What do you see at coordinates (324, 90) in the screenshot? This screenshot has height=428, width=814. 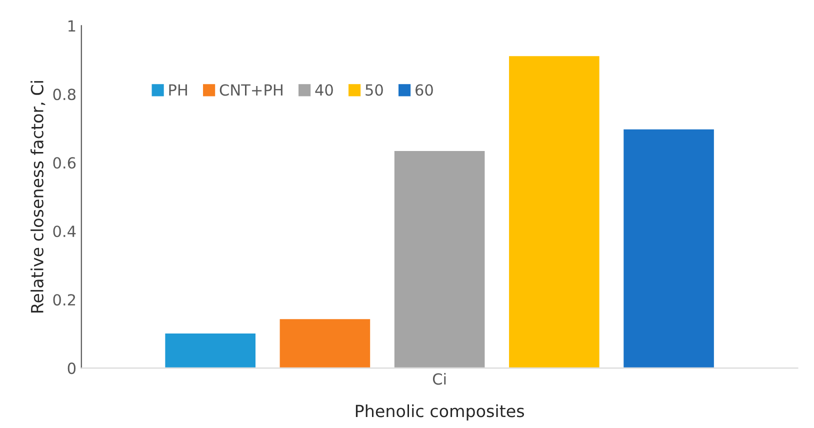 I see `legend-label: 40` at bounding box center [324, 90].